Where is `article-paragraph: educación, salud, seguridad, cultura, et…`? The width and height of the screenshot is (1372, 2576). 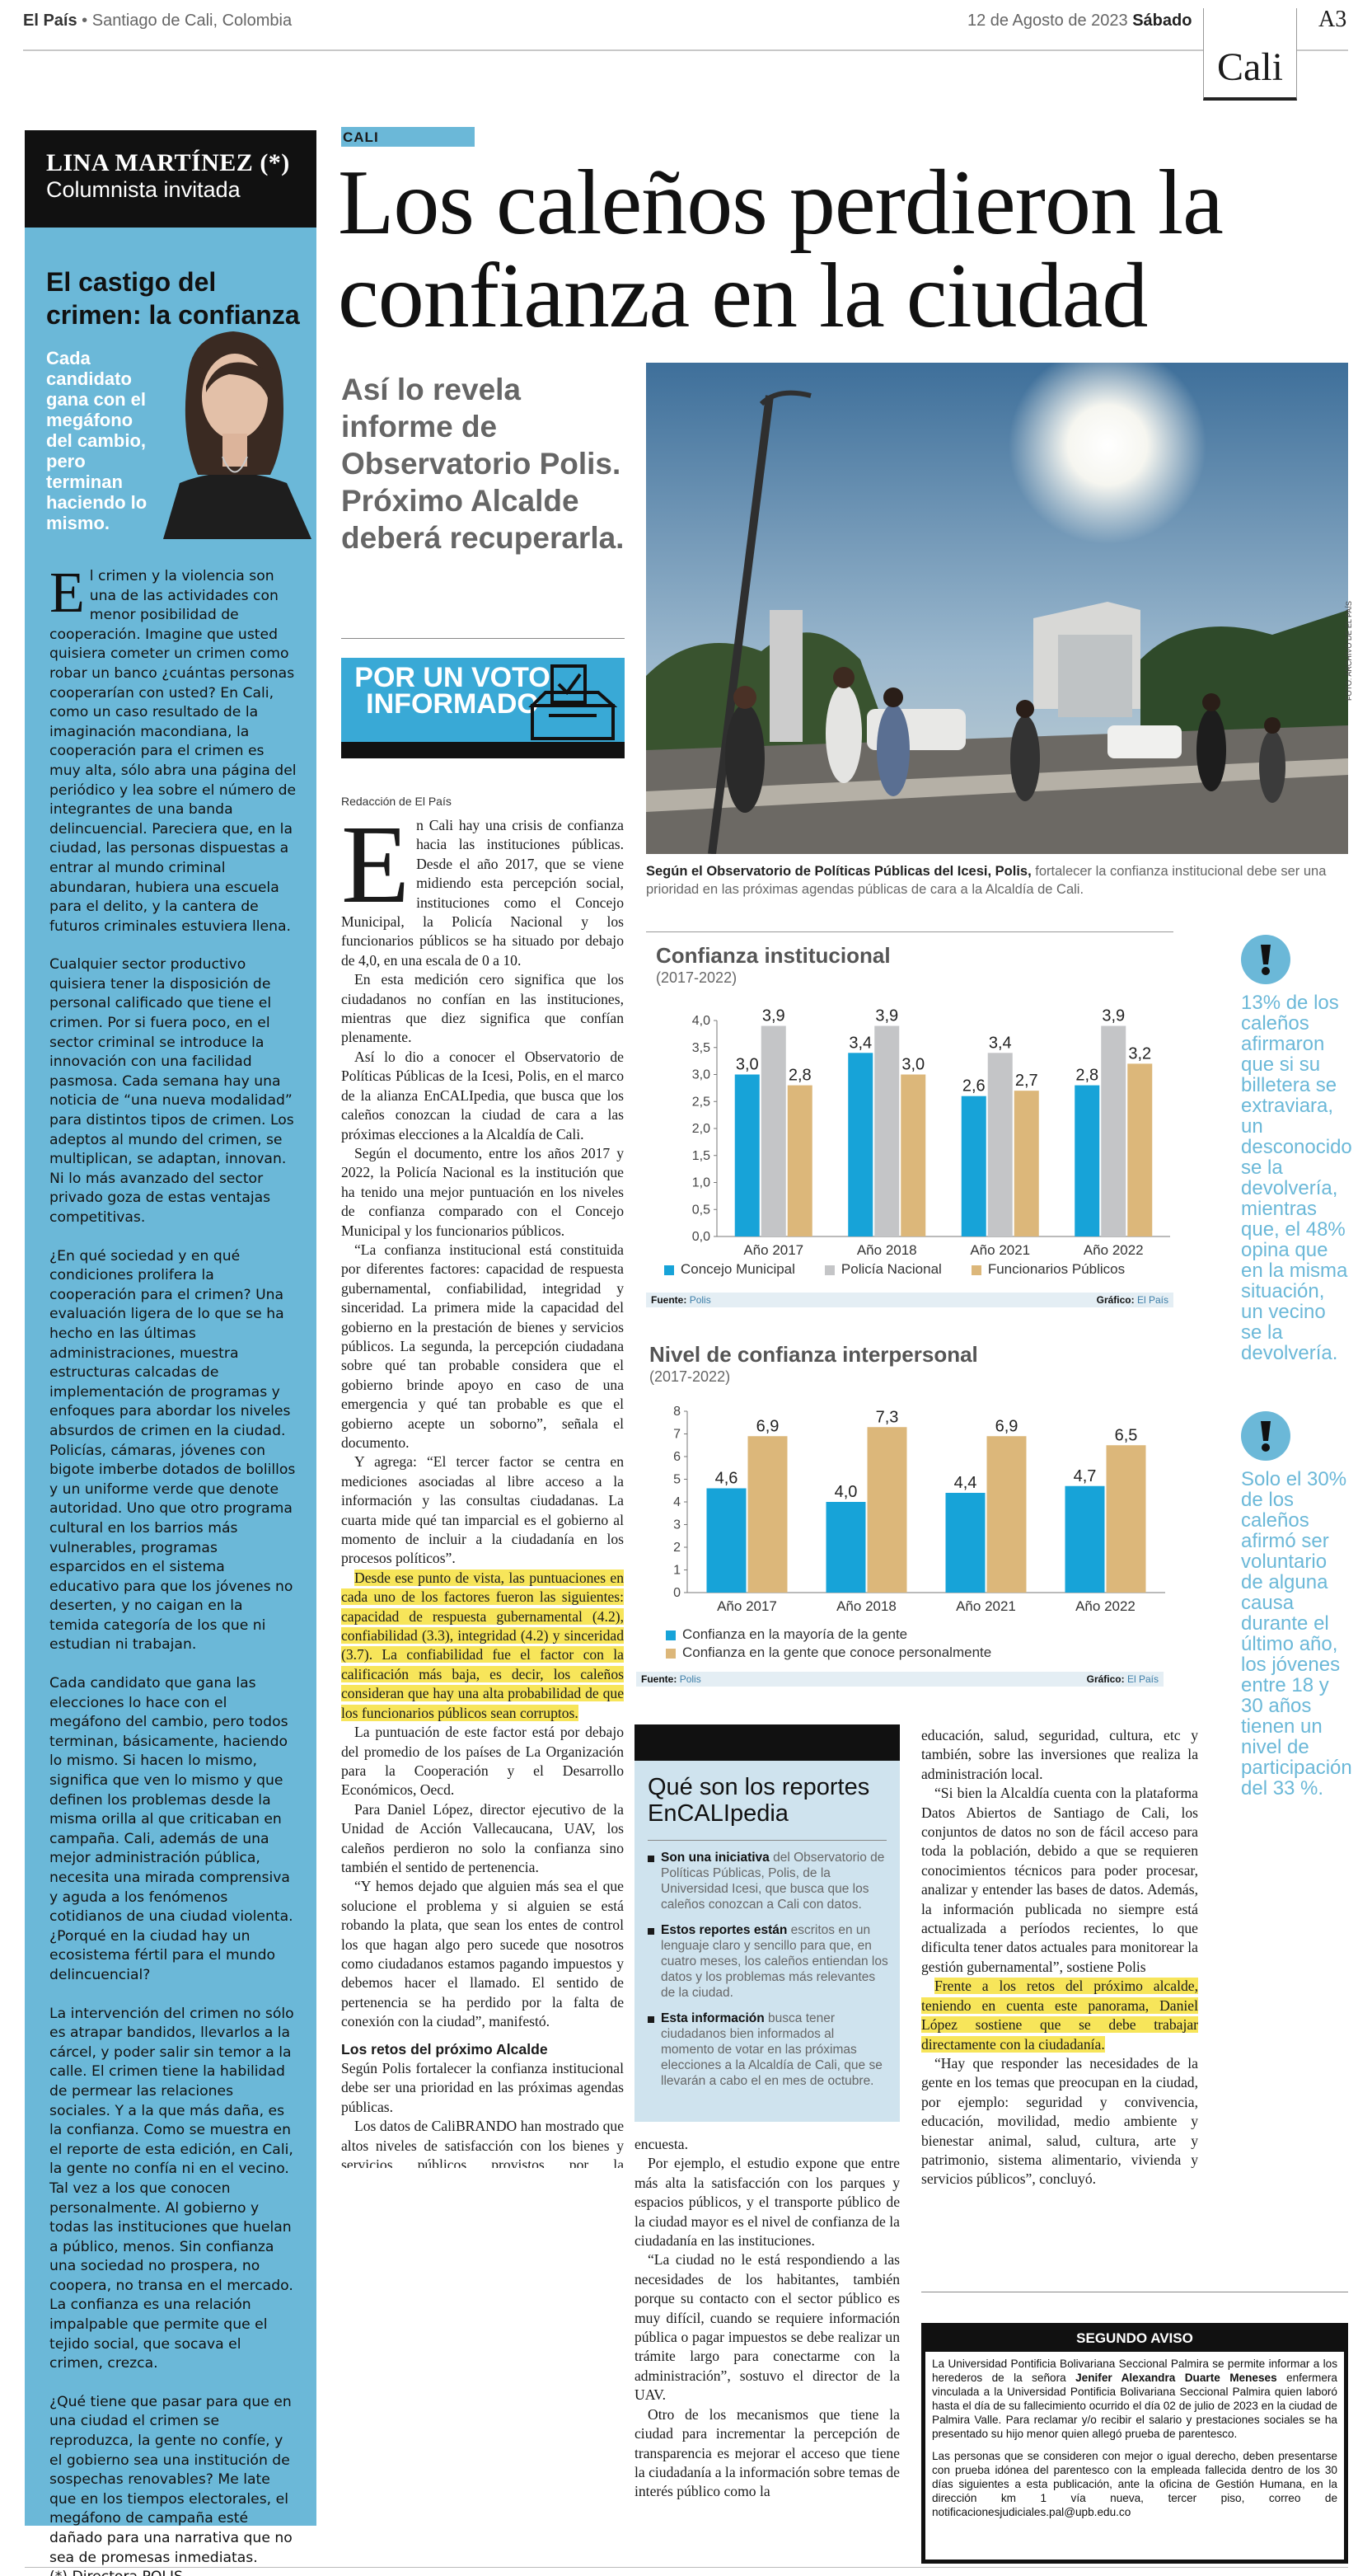 article-paragraph: educación, salud, seguridad, cultura, et… is located at coordinates (1059, 1755).